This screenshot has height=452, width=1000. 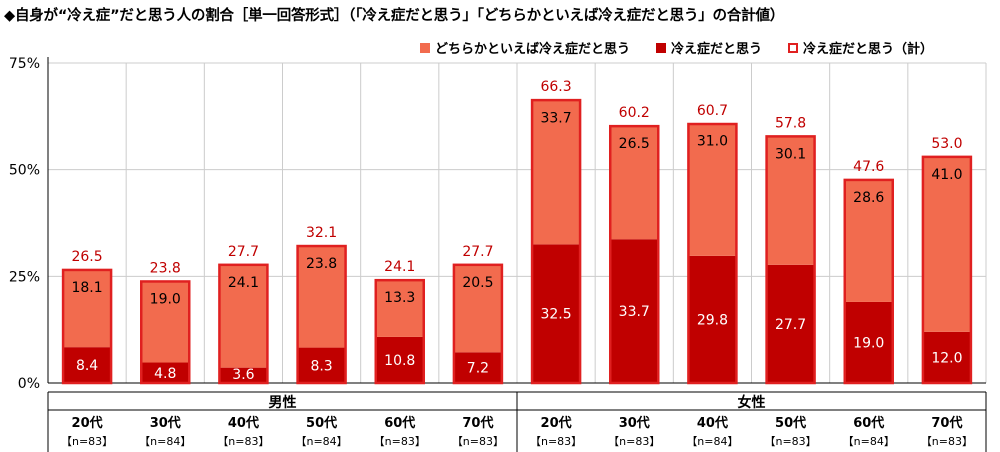 I want to click on data-label-somewhat: 24.1, so click(x=243, y=283).